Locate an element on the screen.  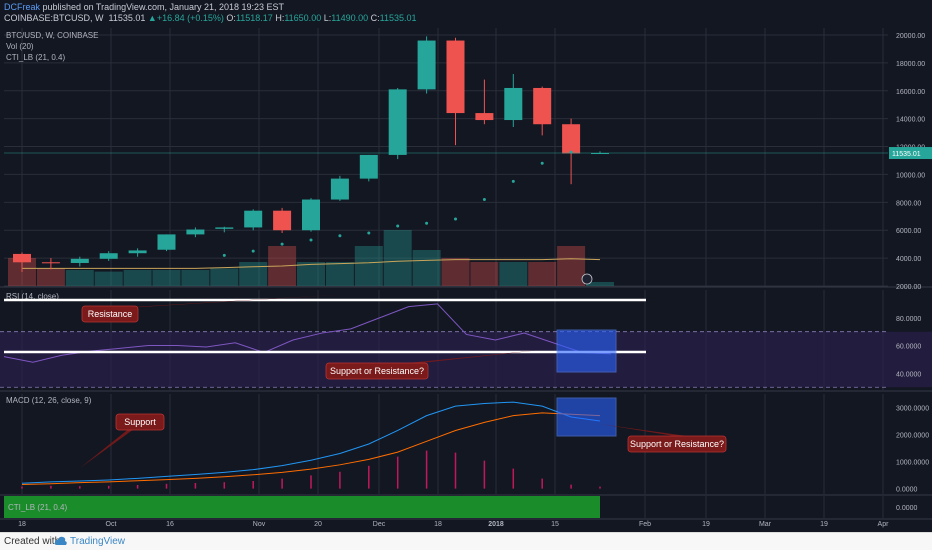
rsi-legend: RSI (14, close) is located at coordinates (32, 296).